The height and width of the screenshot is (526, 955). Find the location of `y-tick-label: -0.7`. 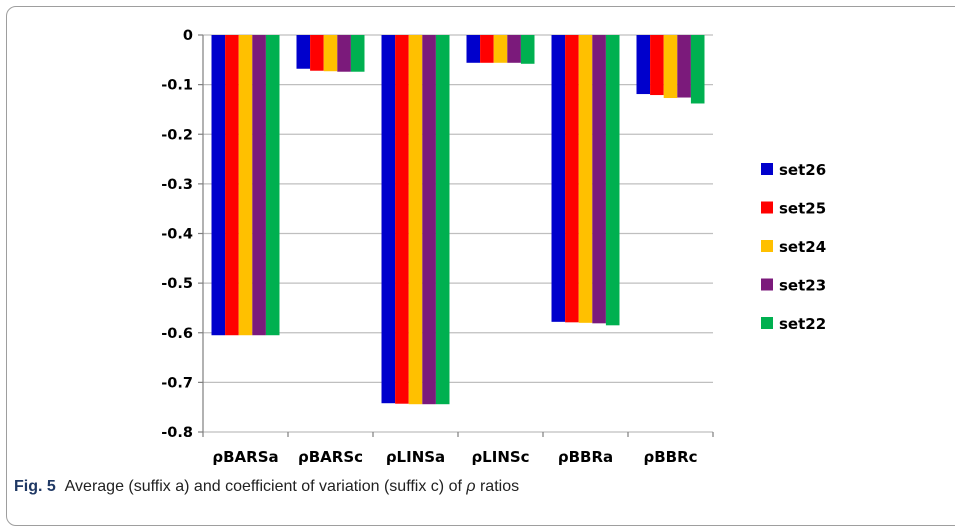

y-tick-label: -0.7 is located at coordinates (177, 383).